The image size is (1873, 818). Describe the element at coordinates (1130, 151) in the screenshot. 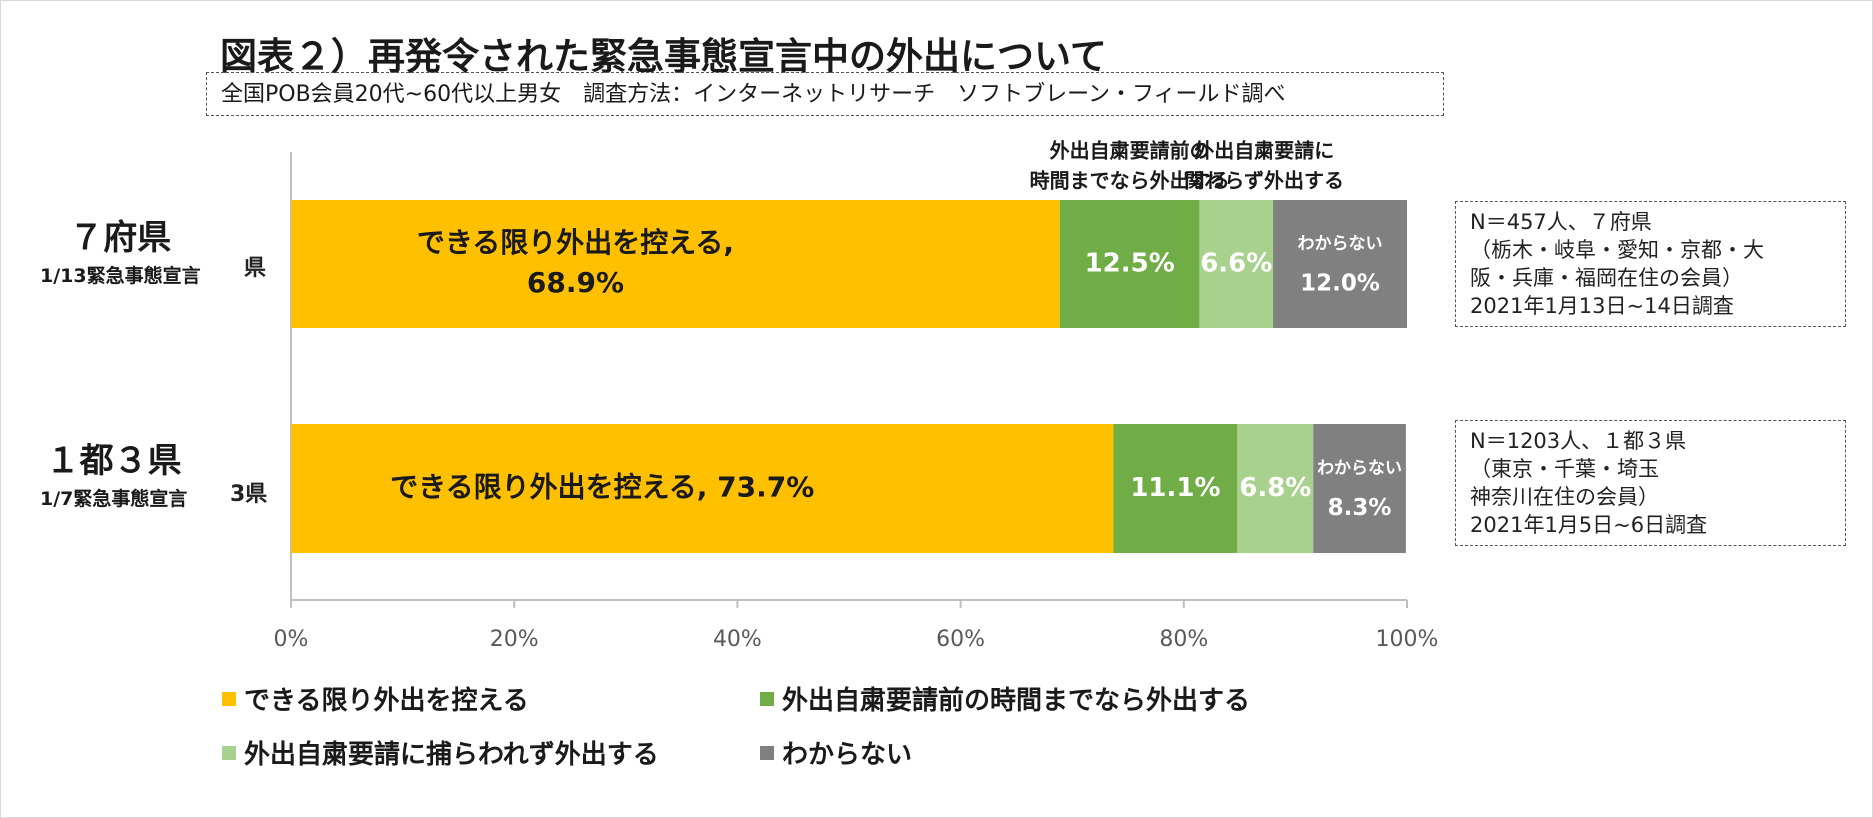

I see `segment-header-label: 外出自粛要請前の` at that location.